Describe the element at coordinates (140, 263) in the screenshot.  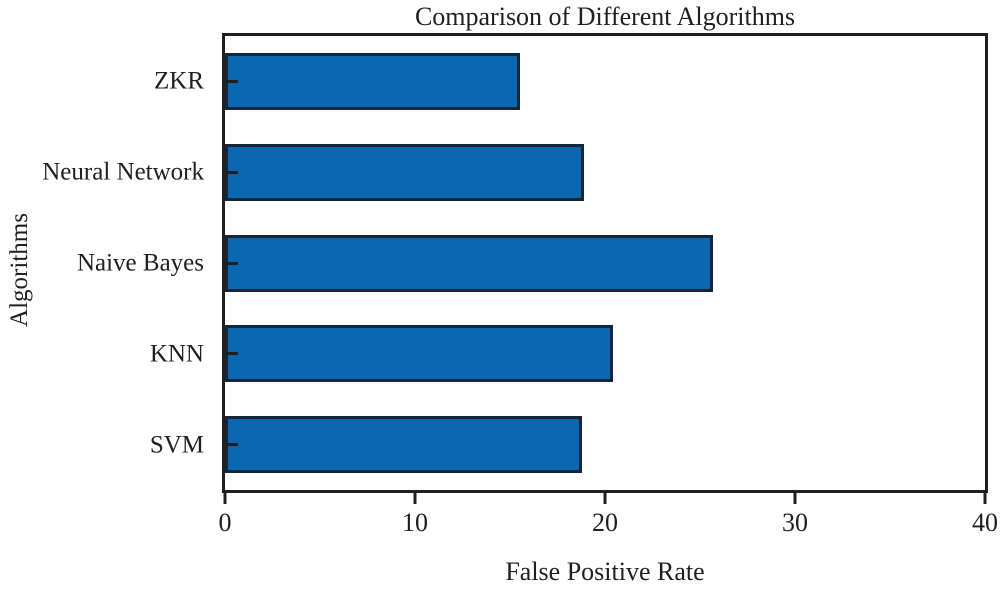
I see `y-tick-label: Naive Bayes` at that location.